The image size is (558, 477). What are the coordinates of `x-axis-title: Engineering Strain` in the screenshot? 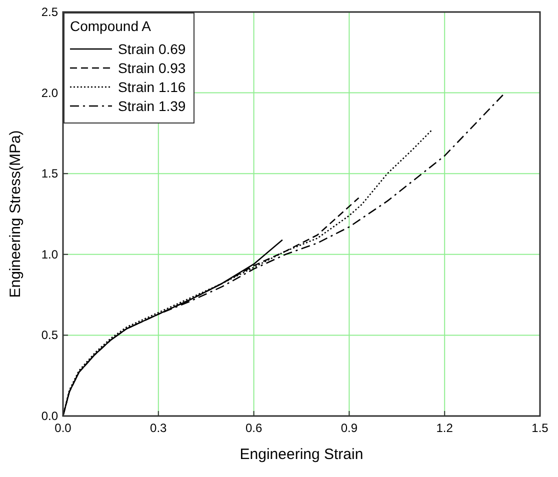 It's located at (302, 454).